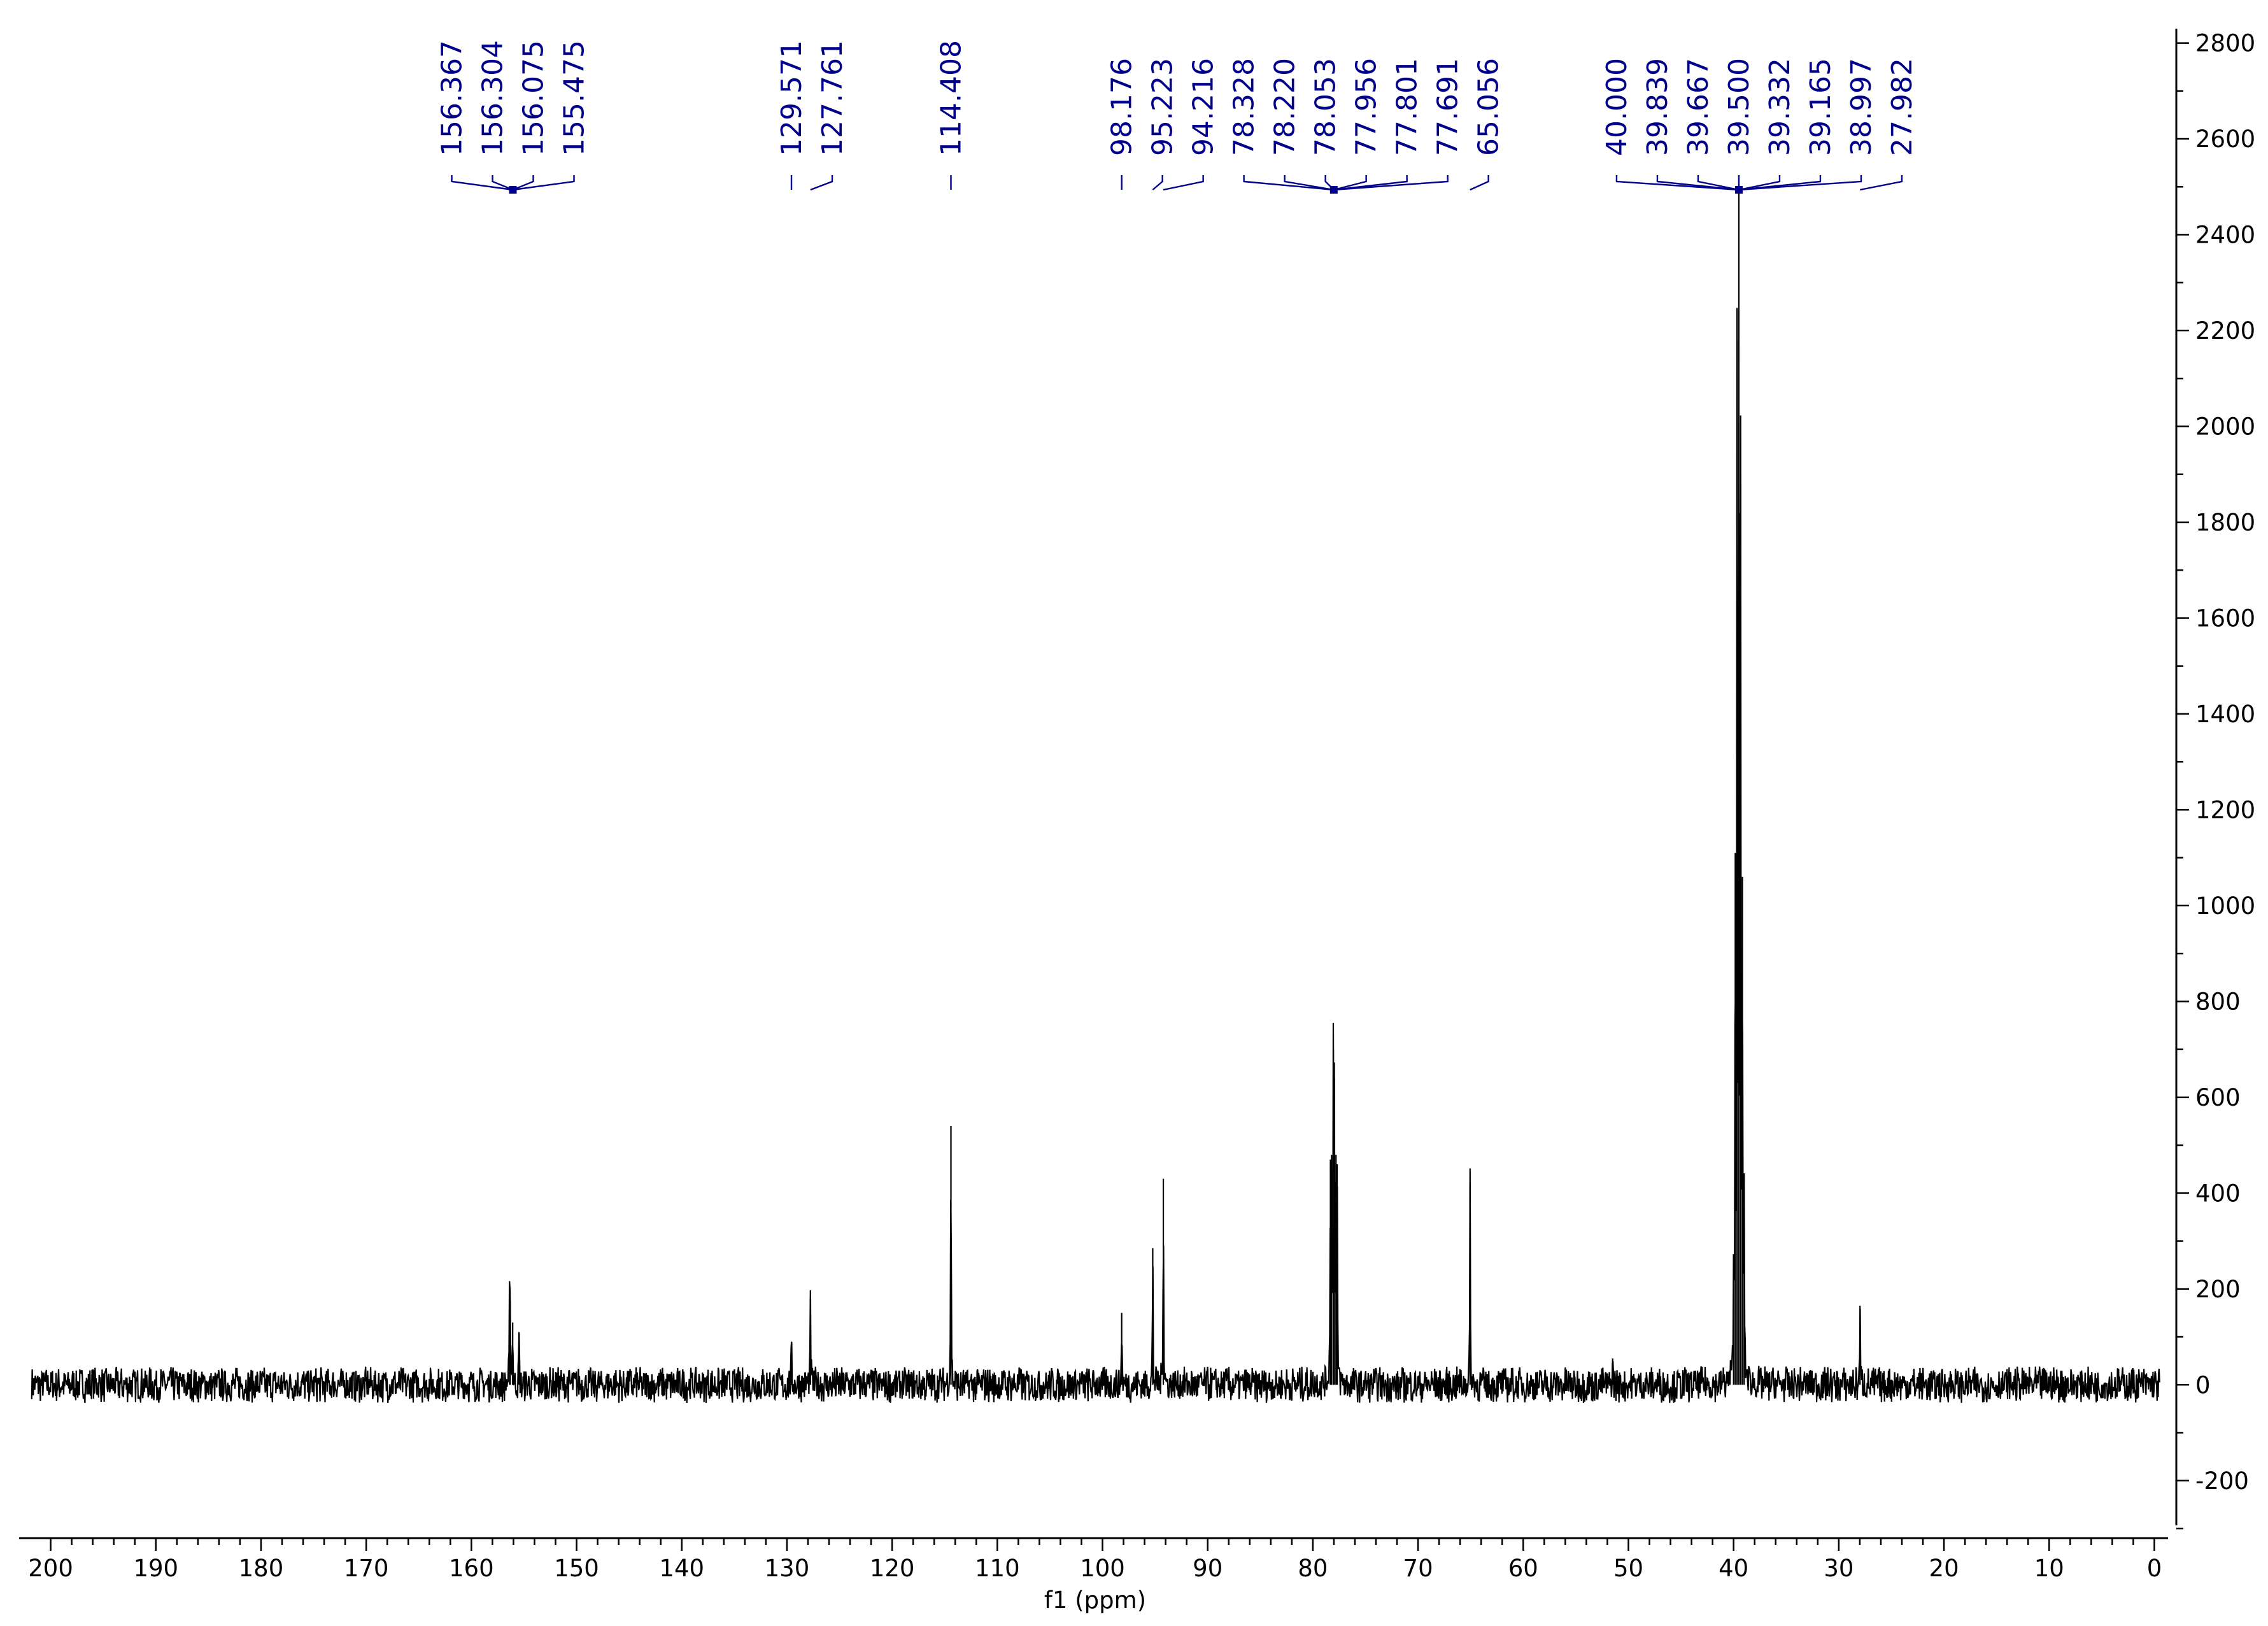 The image size is (2268, 1626). I want to click on x-tick-label: 70, so click(1418, 1568).